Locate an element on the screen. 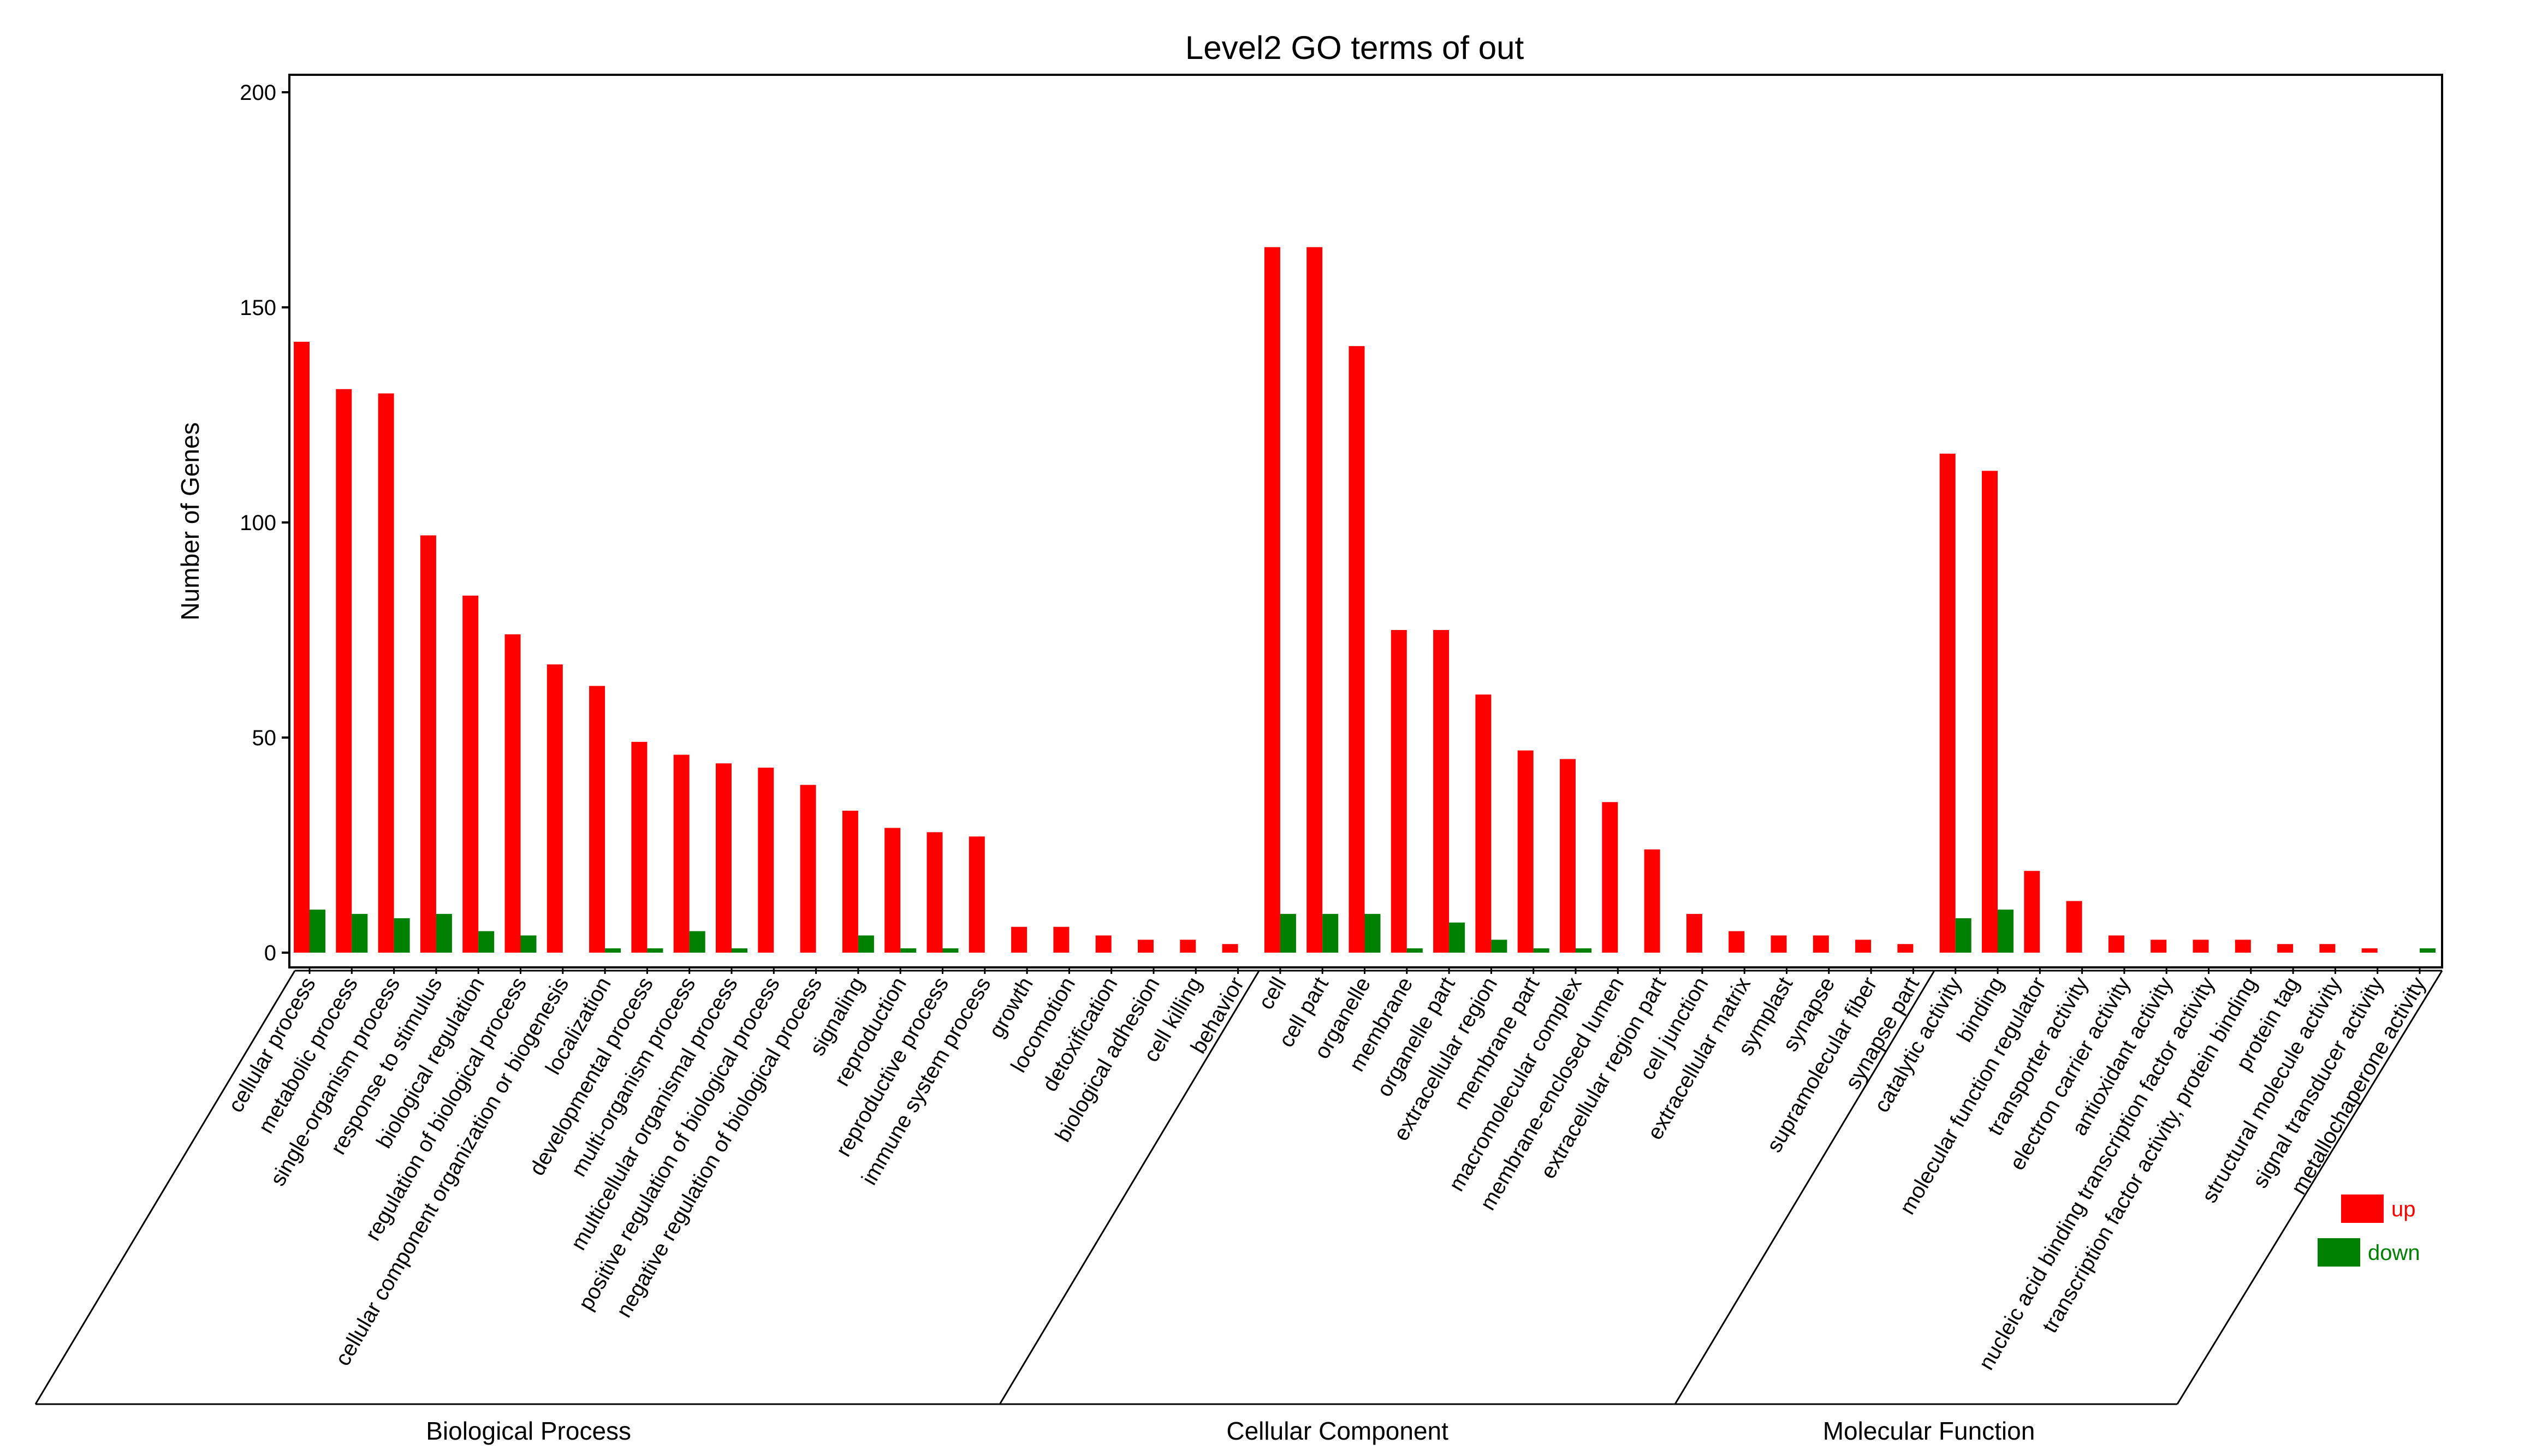 The image size is (2548, 1456). legend-swatch-down is located at coordinates (2339, 1252).